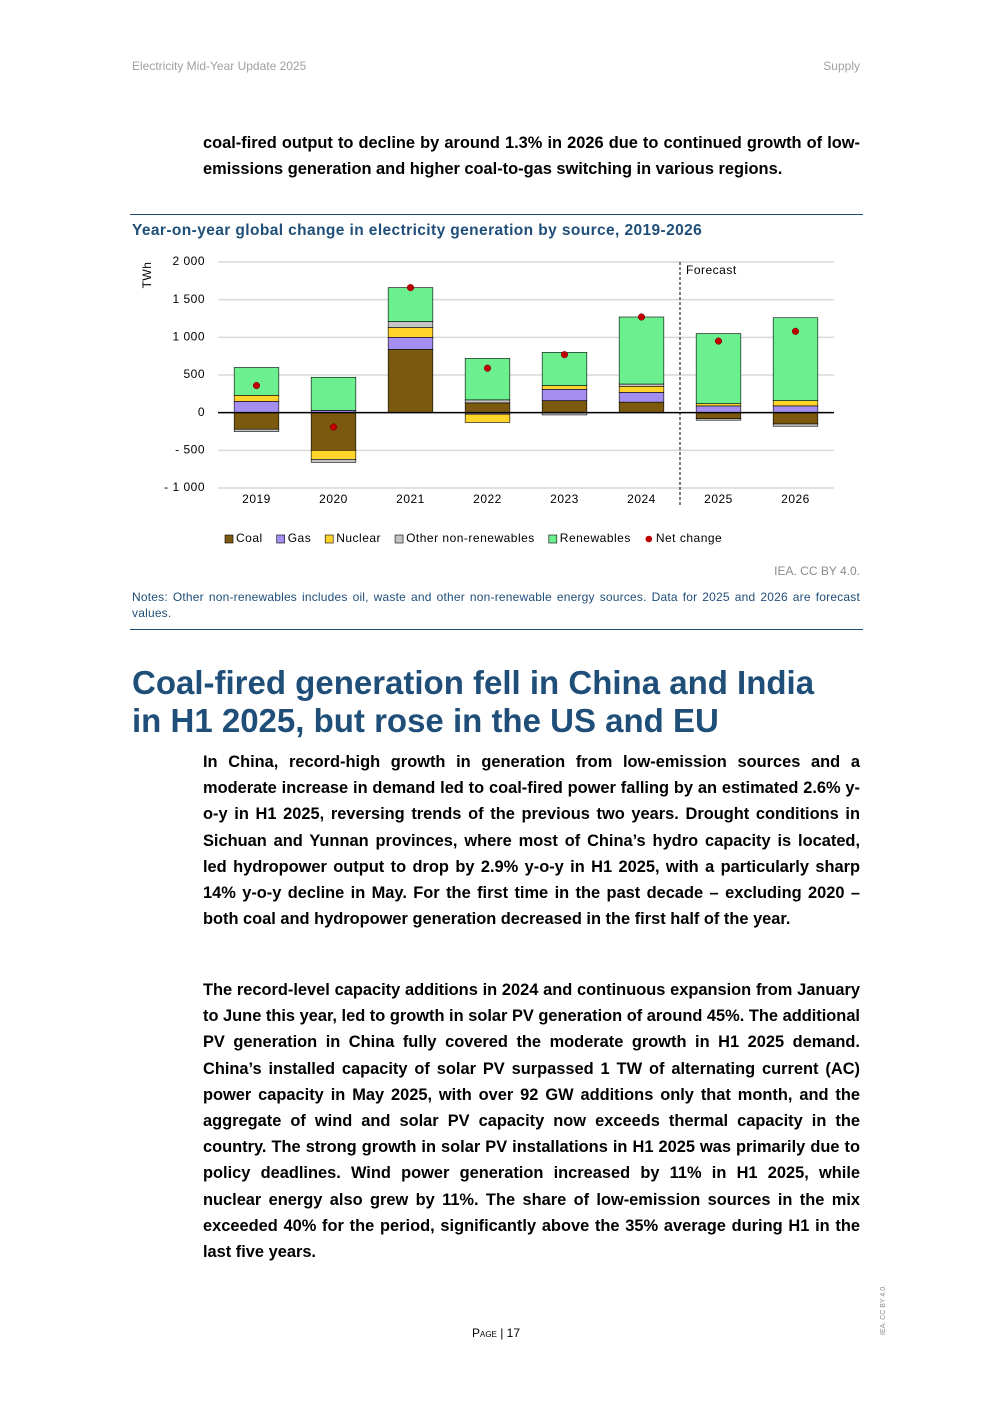 The image size is (992, 1403). What do you see at coordinates (216, 762) in the screenshot?
I see `text: In` at bounding box center [216, 762].